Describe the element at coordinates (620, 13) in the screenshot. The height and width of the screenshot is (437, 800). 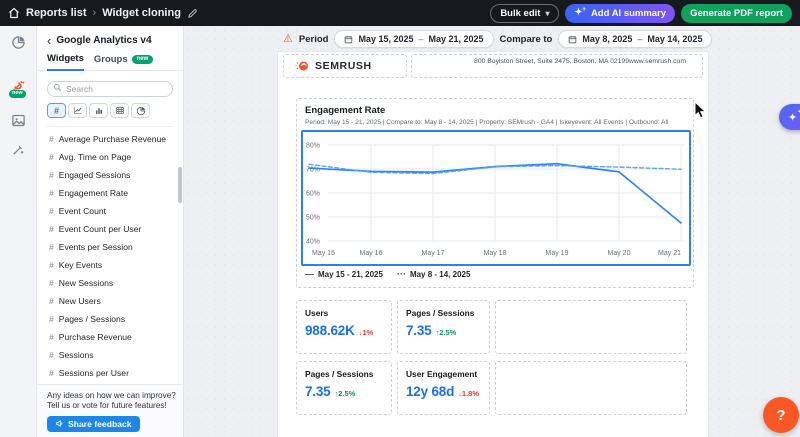
I see `add-ai-summary-button: ✦+ Add AI summary` at that location.